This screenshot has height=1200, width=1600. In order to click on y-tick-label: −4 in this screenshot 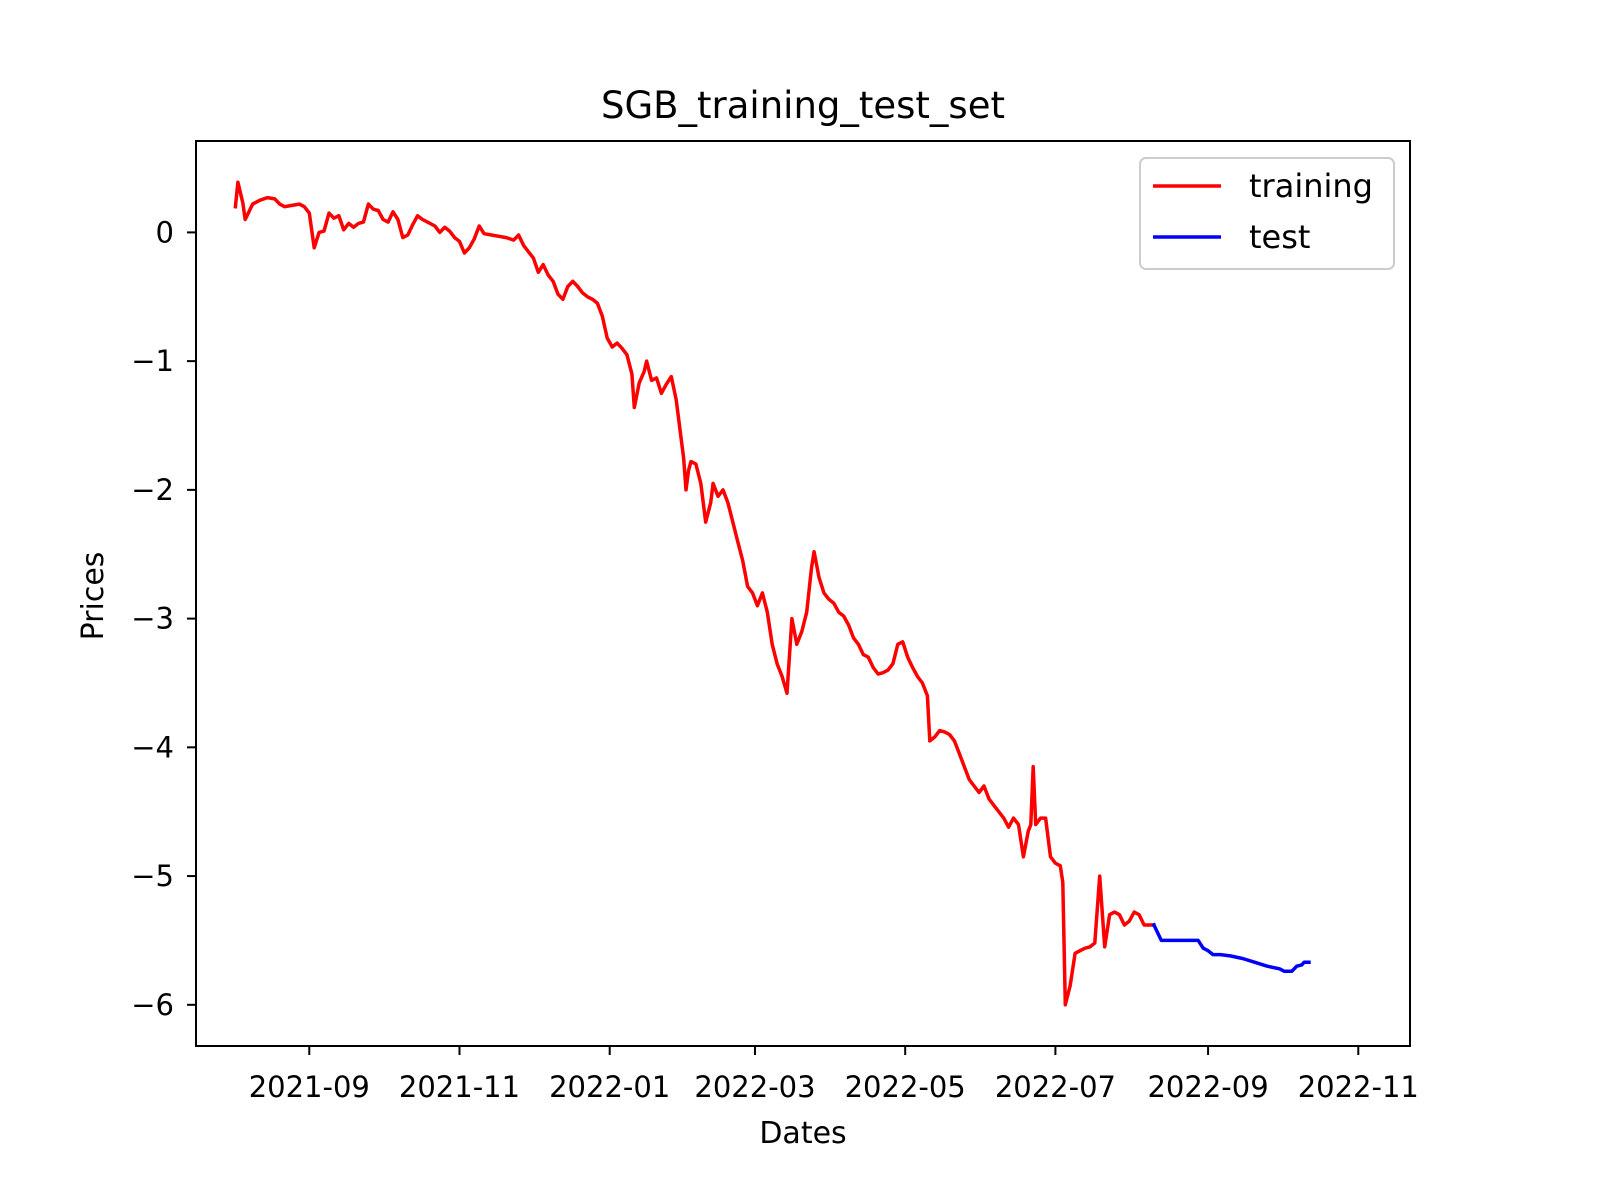, I will do `click(152, 747)`.